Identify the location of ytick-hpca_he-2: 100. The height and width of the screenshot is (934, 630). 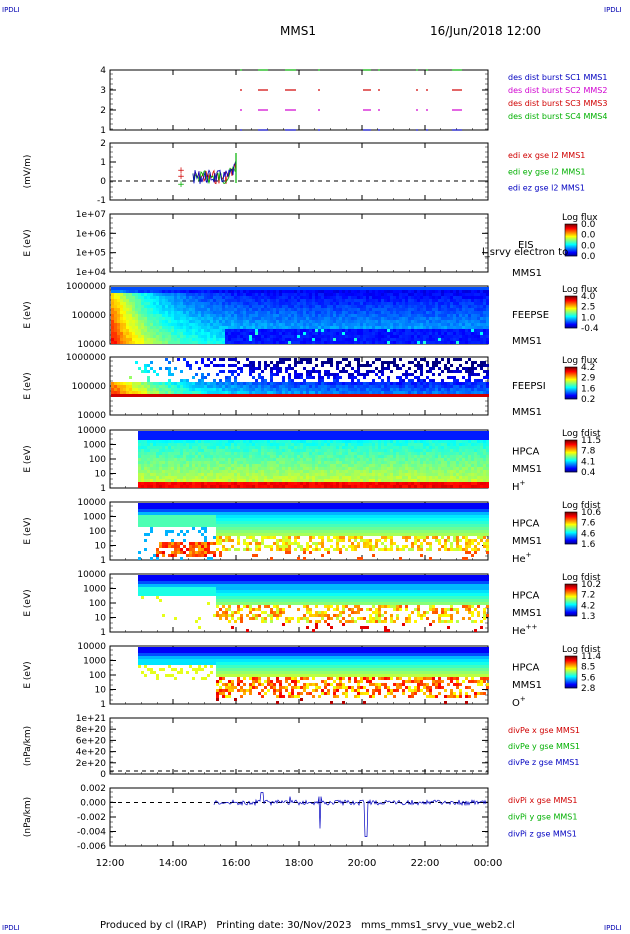
(97, 532).